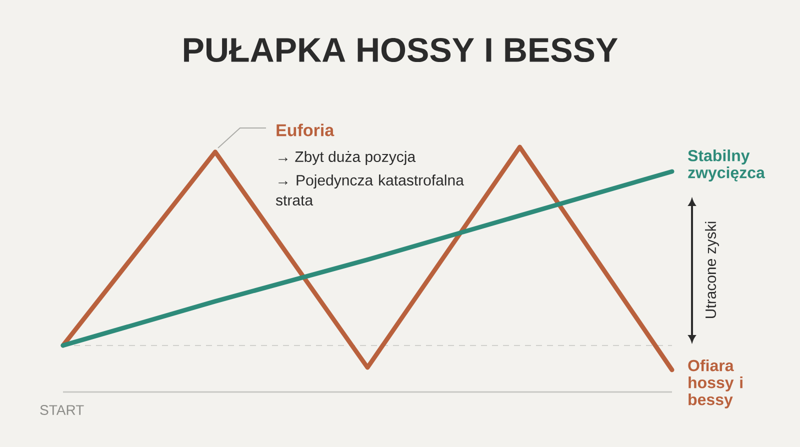 The width and height of the screenshot is (800, 447). I want to click on chart-title: PUŁAPKA HOSSY I BESSY, so click(401, 50).